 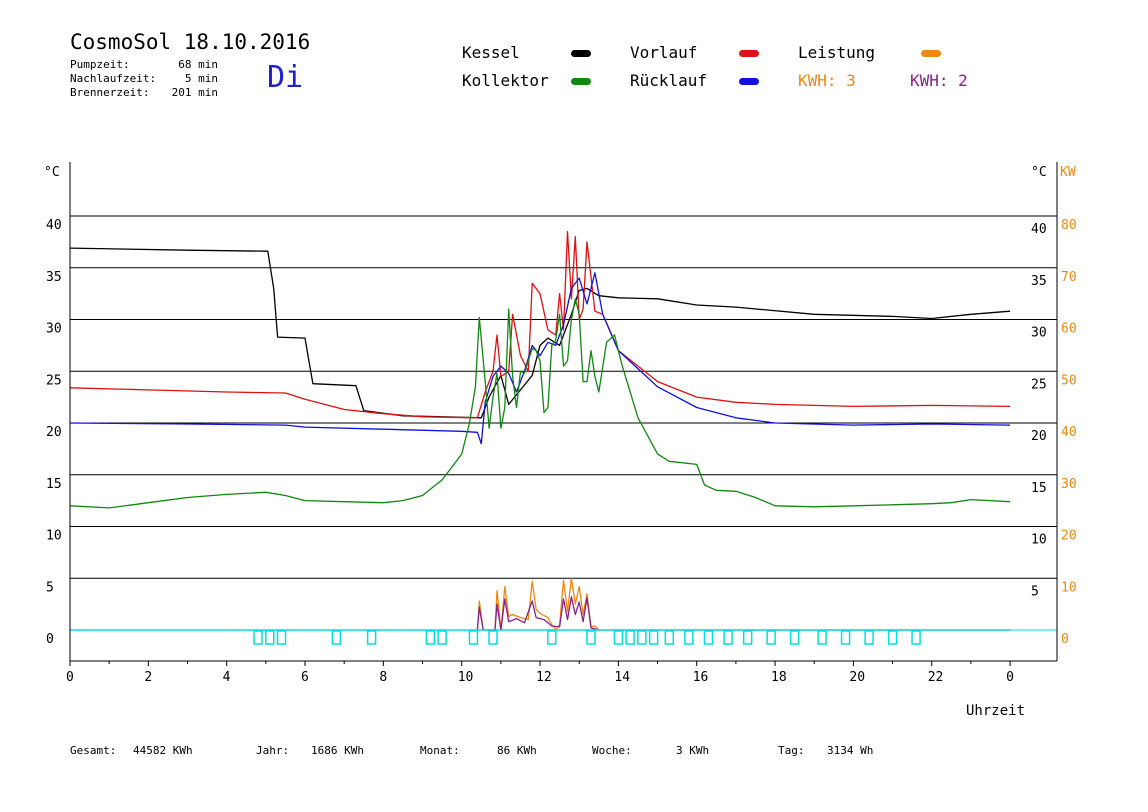 I want to click on x-tick-10: 20, so click(x=857, y=677).